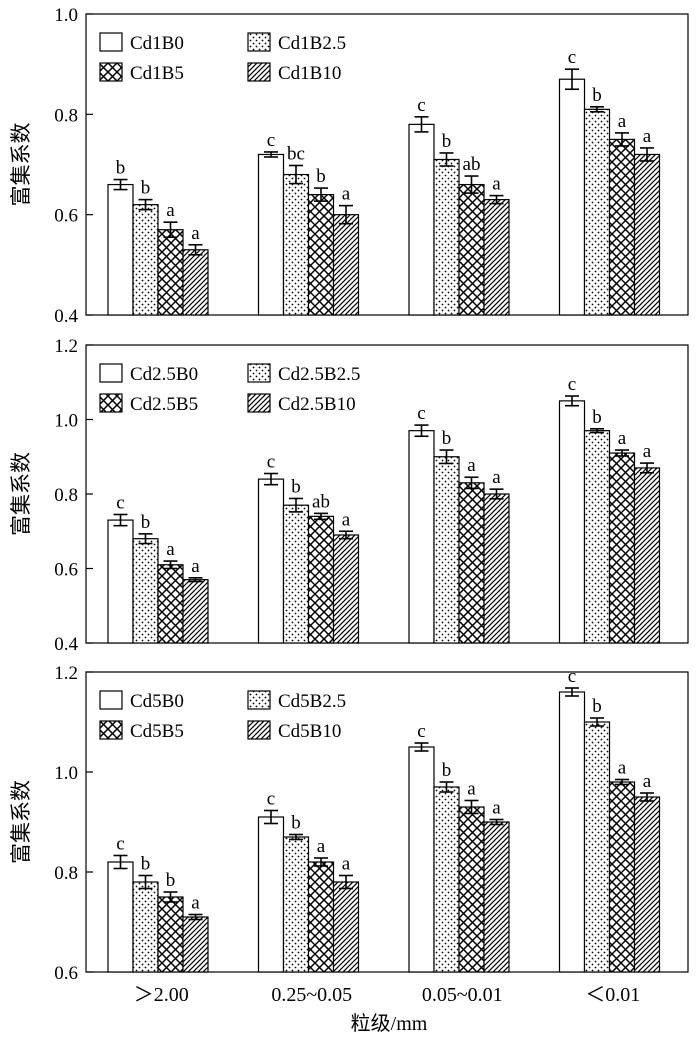 This screenshot has height=1039, width=700. What do you see at coordinates (21, 165) in the screenshot?
I see `y-axis-label: 富集系数` at bounding box center [21, 165].